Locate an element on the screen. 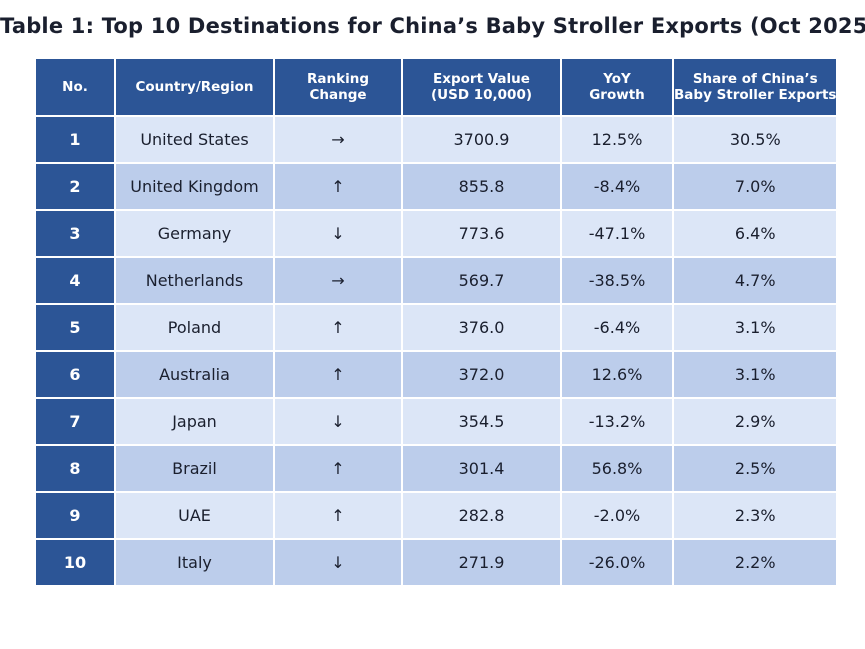 Image resolution: width=865 pixels, height=649 pixels. cell-yoy-growth: -8.4% is located at coordinates (617, 186).